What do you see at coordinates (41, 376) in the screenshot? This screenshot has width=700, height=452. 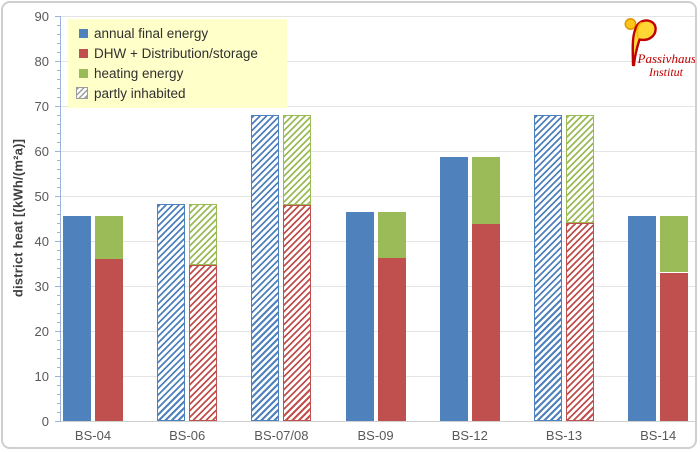 I see `y-tick-label-10: 10` at bounding box center [41, 376].